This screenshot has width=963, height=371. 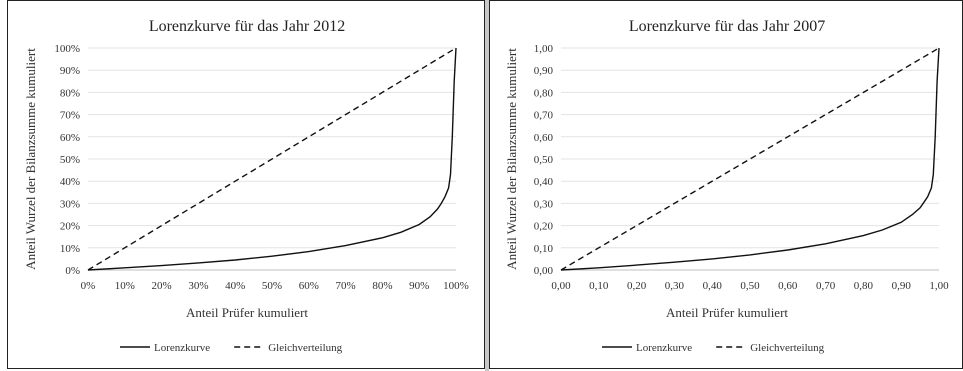 I want to click on panel-divider, so click(x=487, y=185).